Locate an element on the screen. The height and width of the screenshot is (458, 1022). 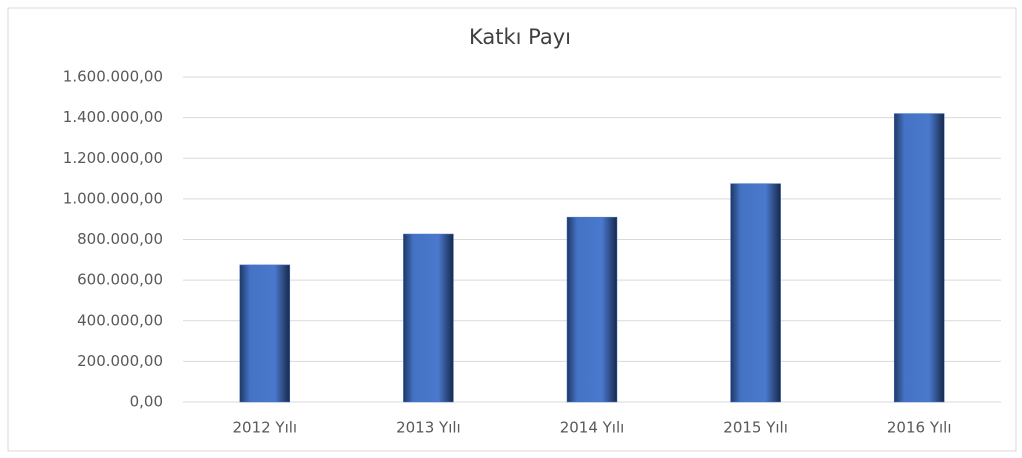
x-tick-label: 2012 Yılı is located at coordinates (264, 428).